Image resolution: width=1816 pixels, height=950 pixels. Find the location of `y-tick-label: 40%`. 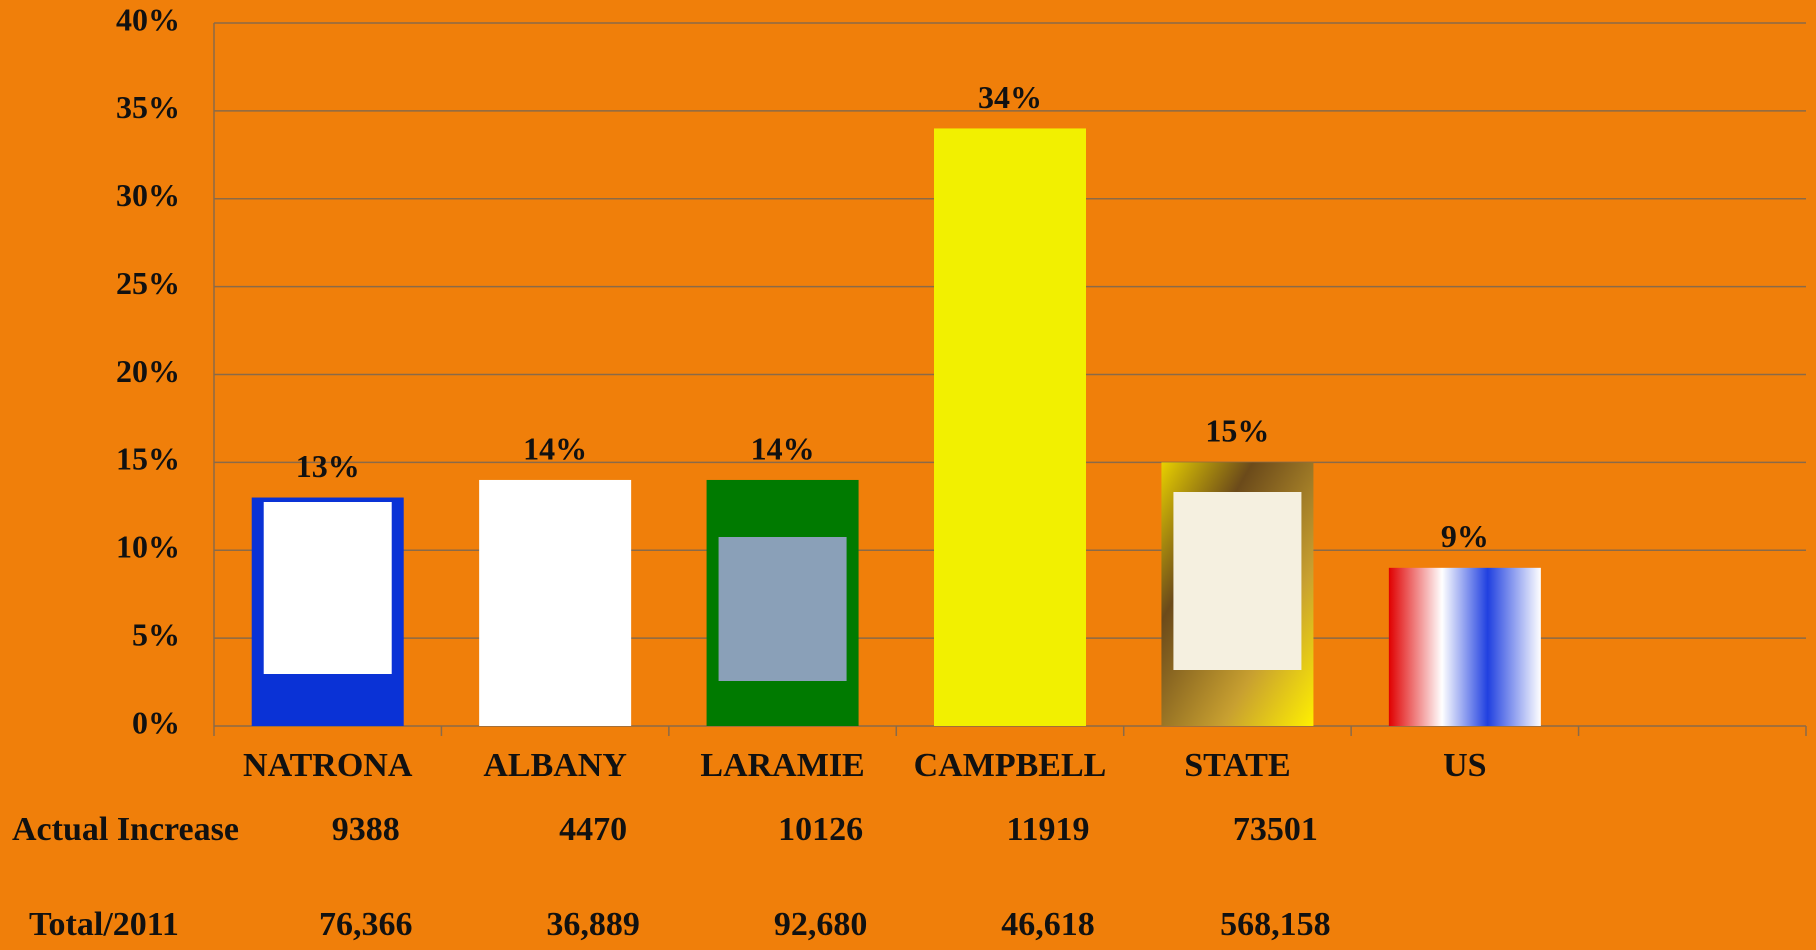

y-tick-label: 40% is located at coordinates (148, 19).